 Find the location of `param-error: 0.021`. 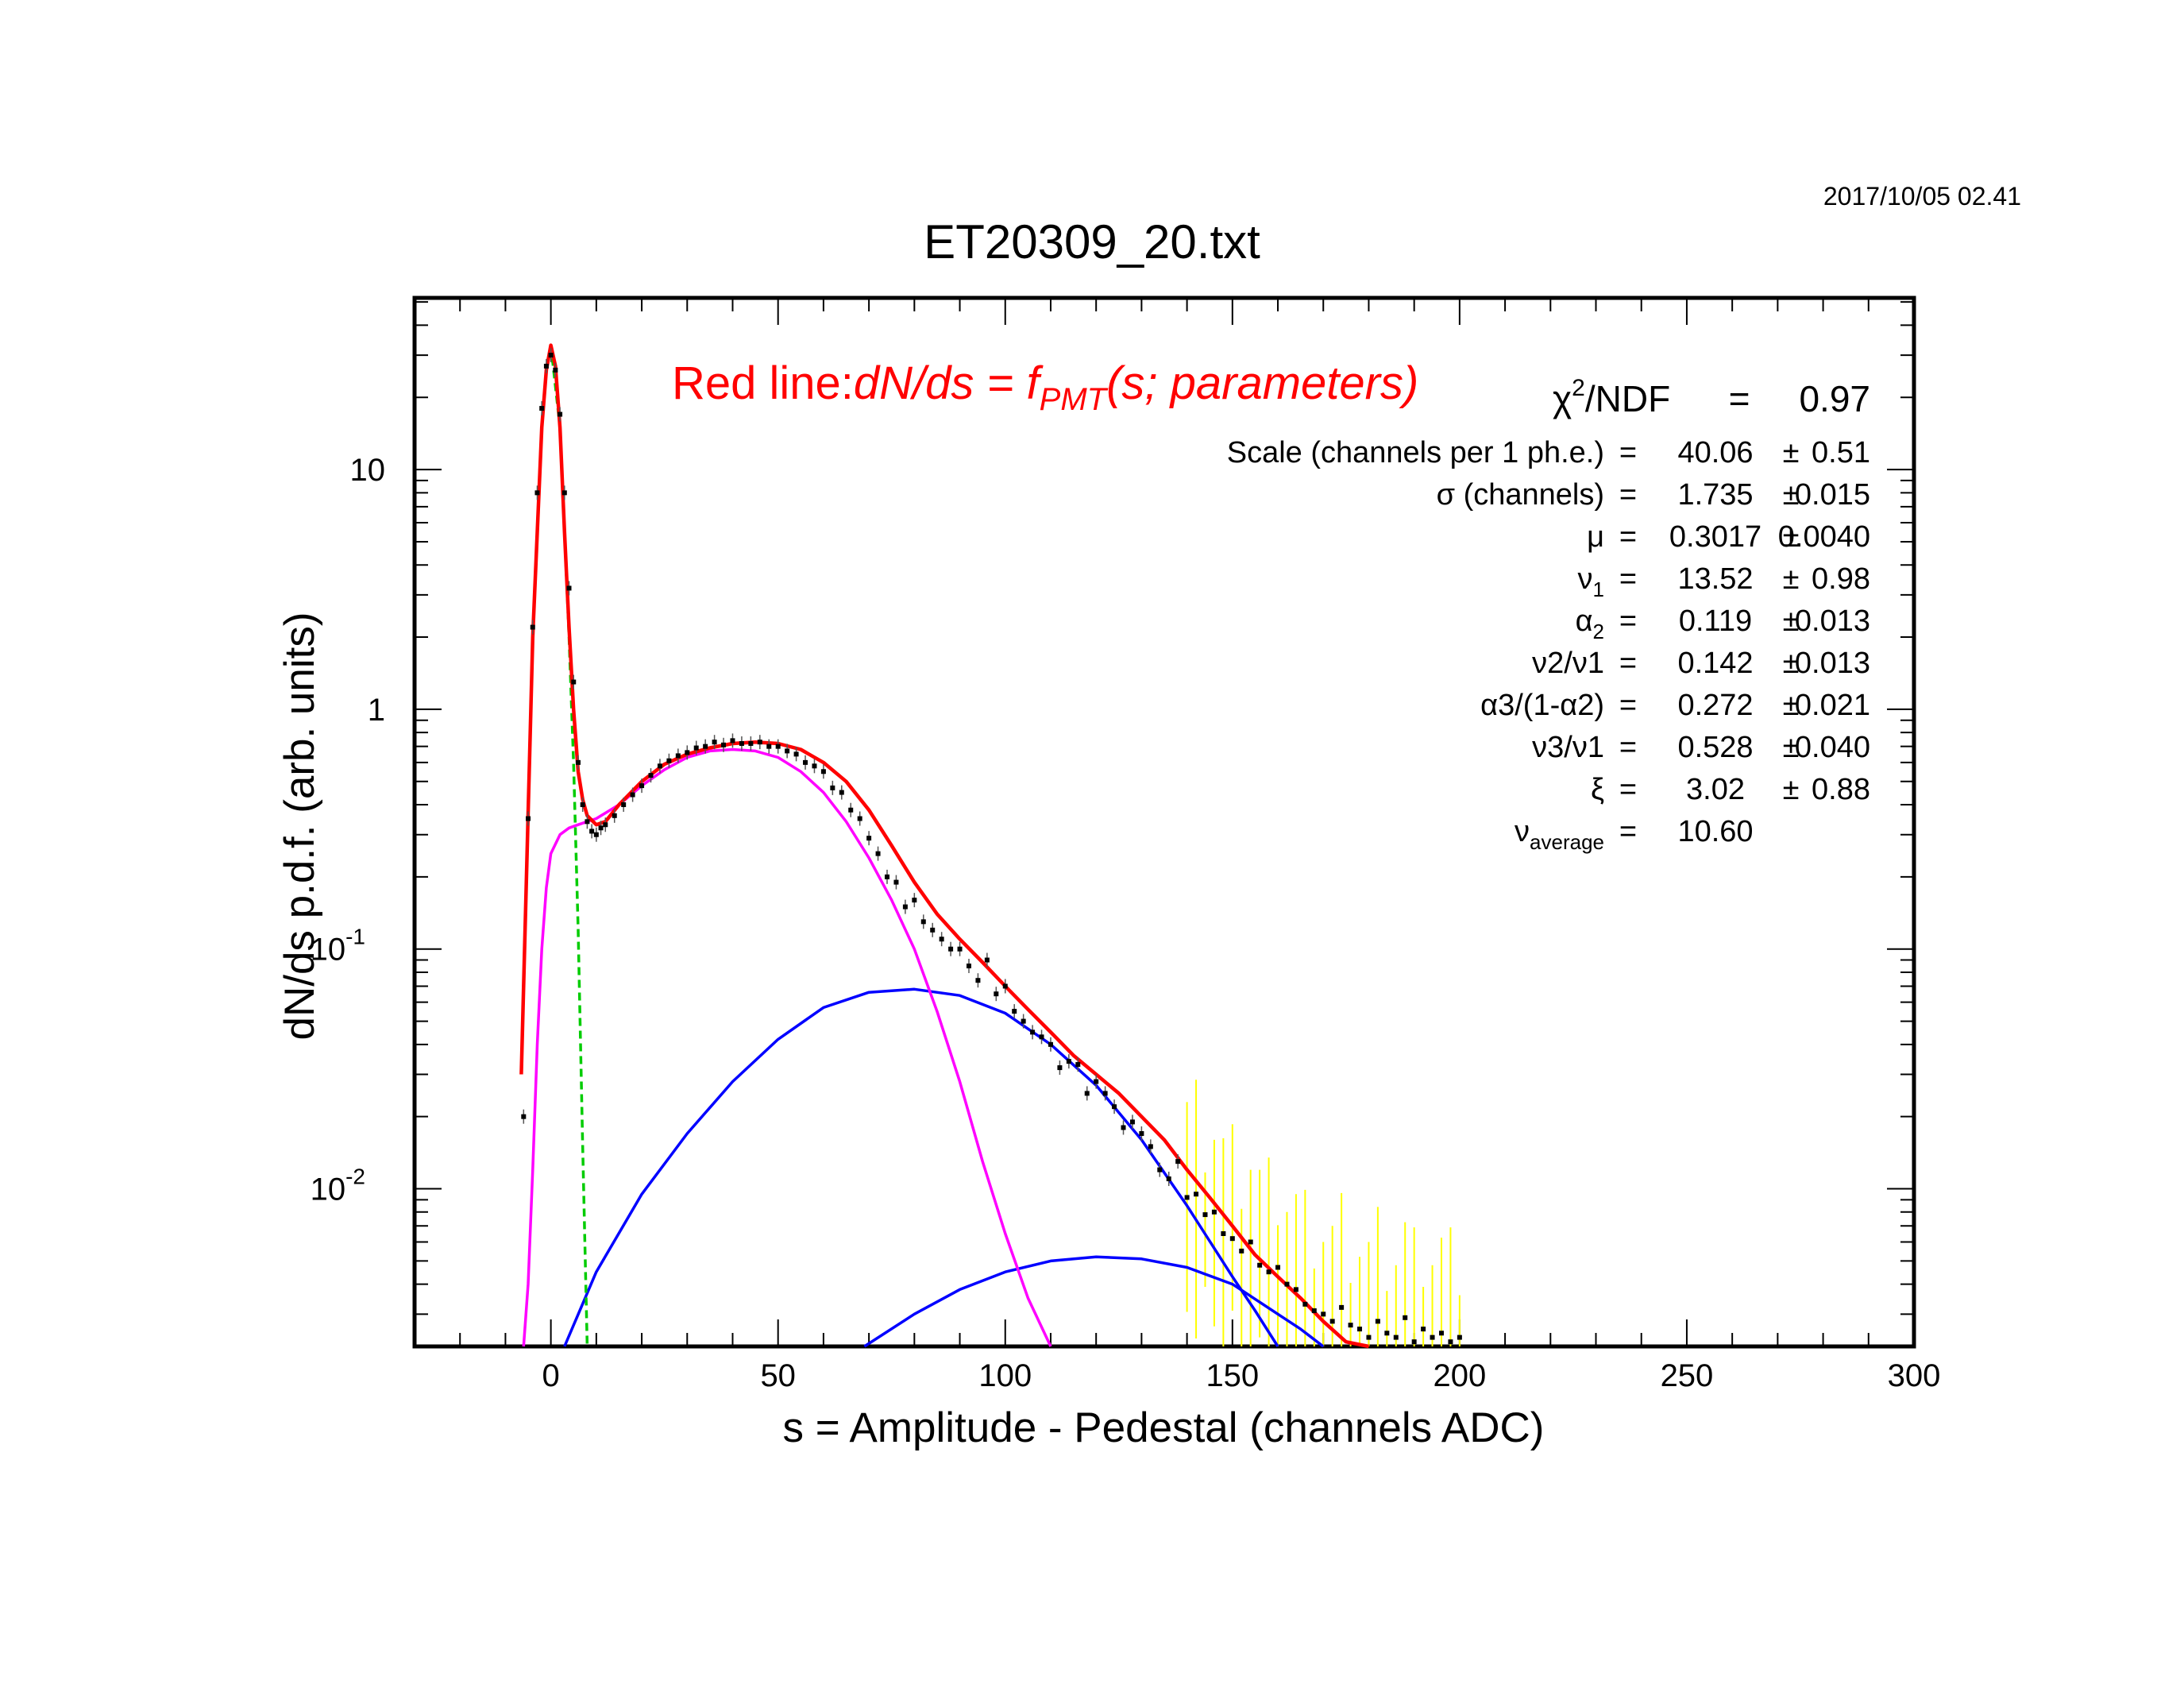

param-error: 0.021 is located at coordinates (1832, 705).